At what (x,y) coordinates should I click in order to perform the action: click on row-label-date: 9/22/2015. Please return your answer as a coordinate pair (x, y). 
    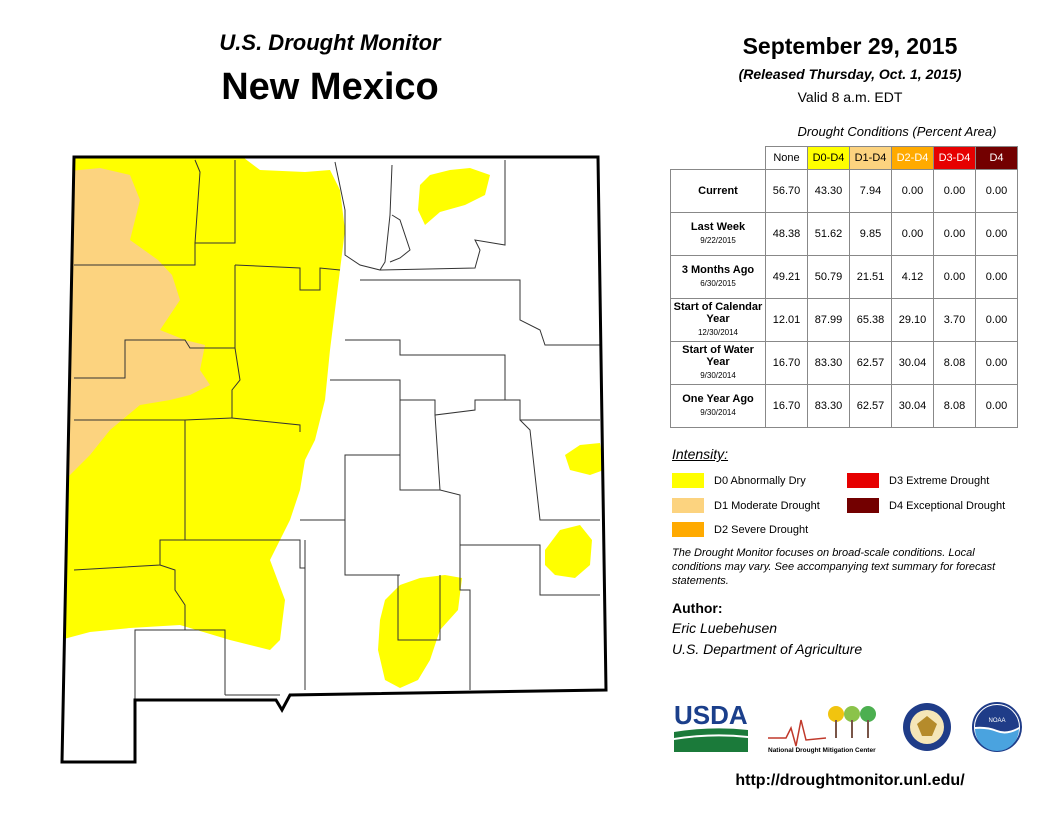
    Looking at the image, I should click on (718, 240).